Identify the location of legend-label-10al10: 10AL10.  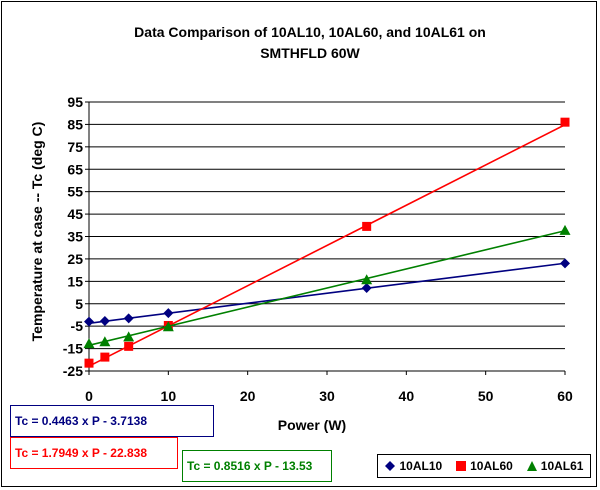
(421, 466).